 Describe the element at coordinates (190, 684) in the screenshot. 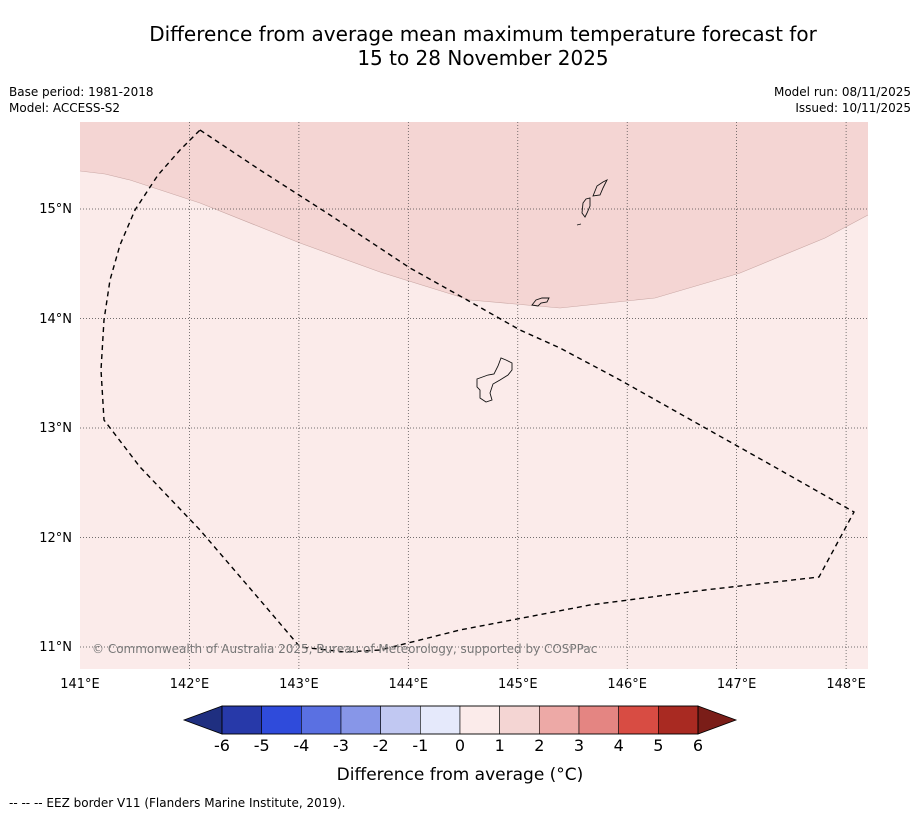

I see `lon-label-142: 142°E` at that location.